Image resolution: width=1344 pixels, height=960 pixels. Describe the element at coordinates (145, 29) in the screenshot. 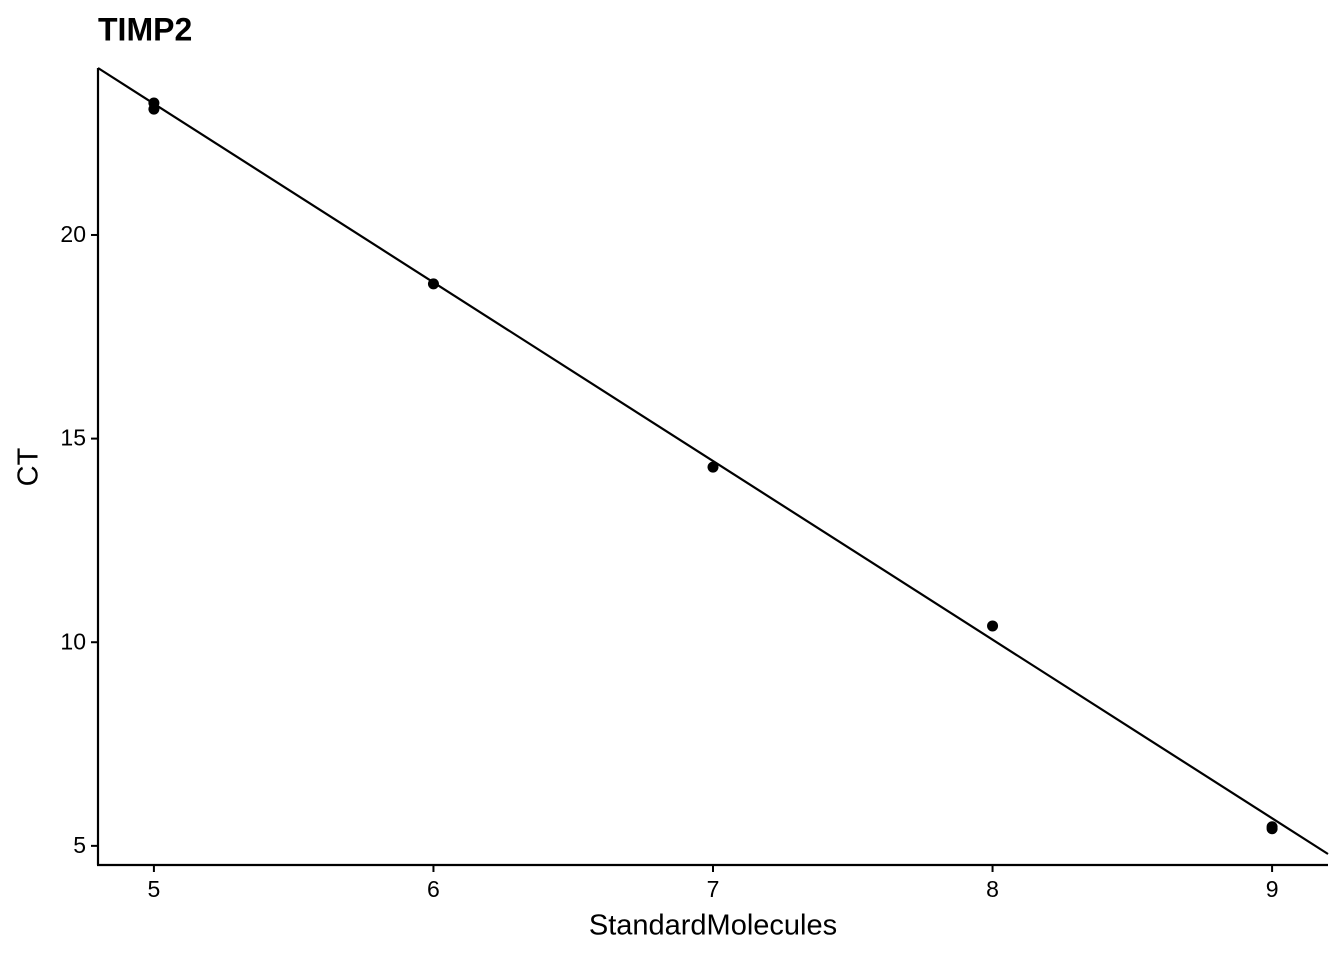

I see `chart-title: TIMP2` at that location.